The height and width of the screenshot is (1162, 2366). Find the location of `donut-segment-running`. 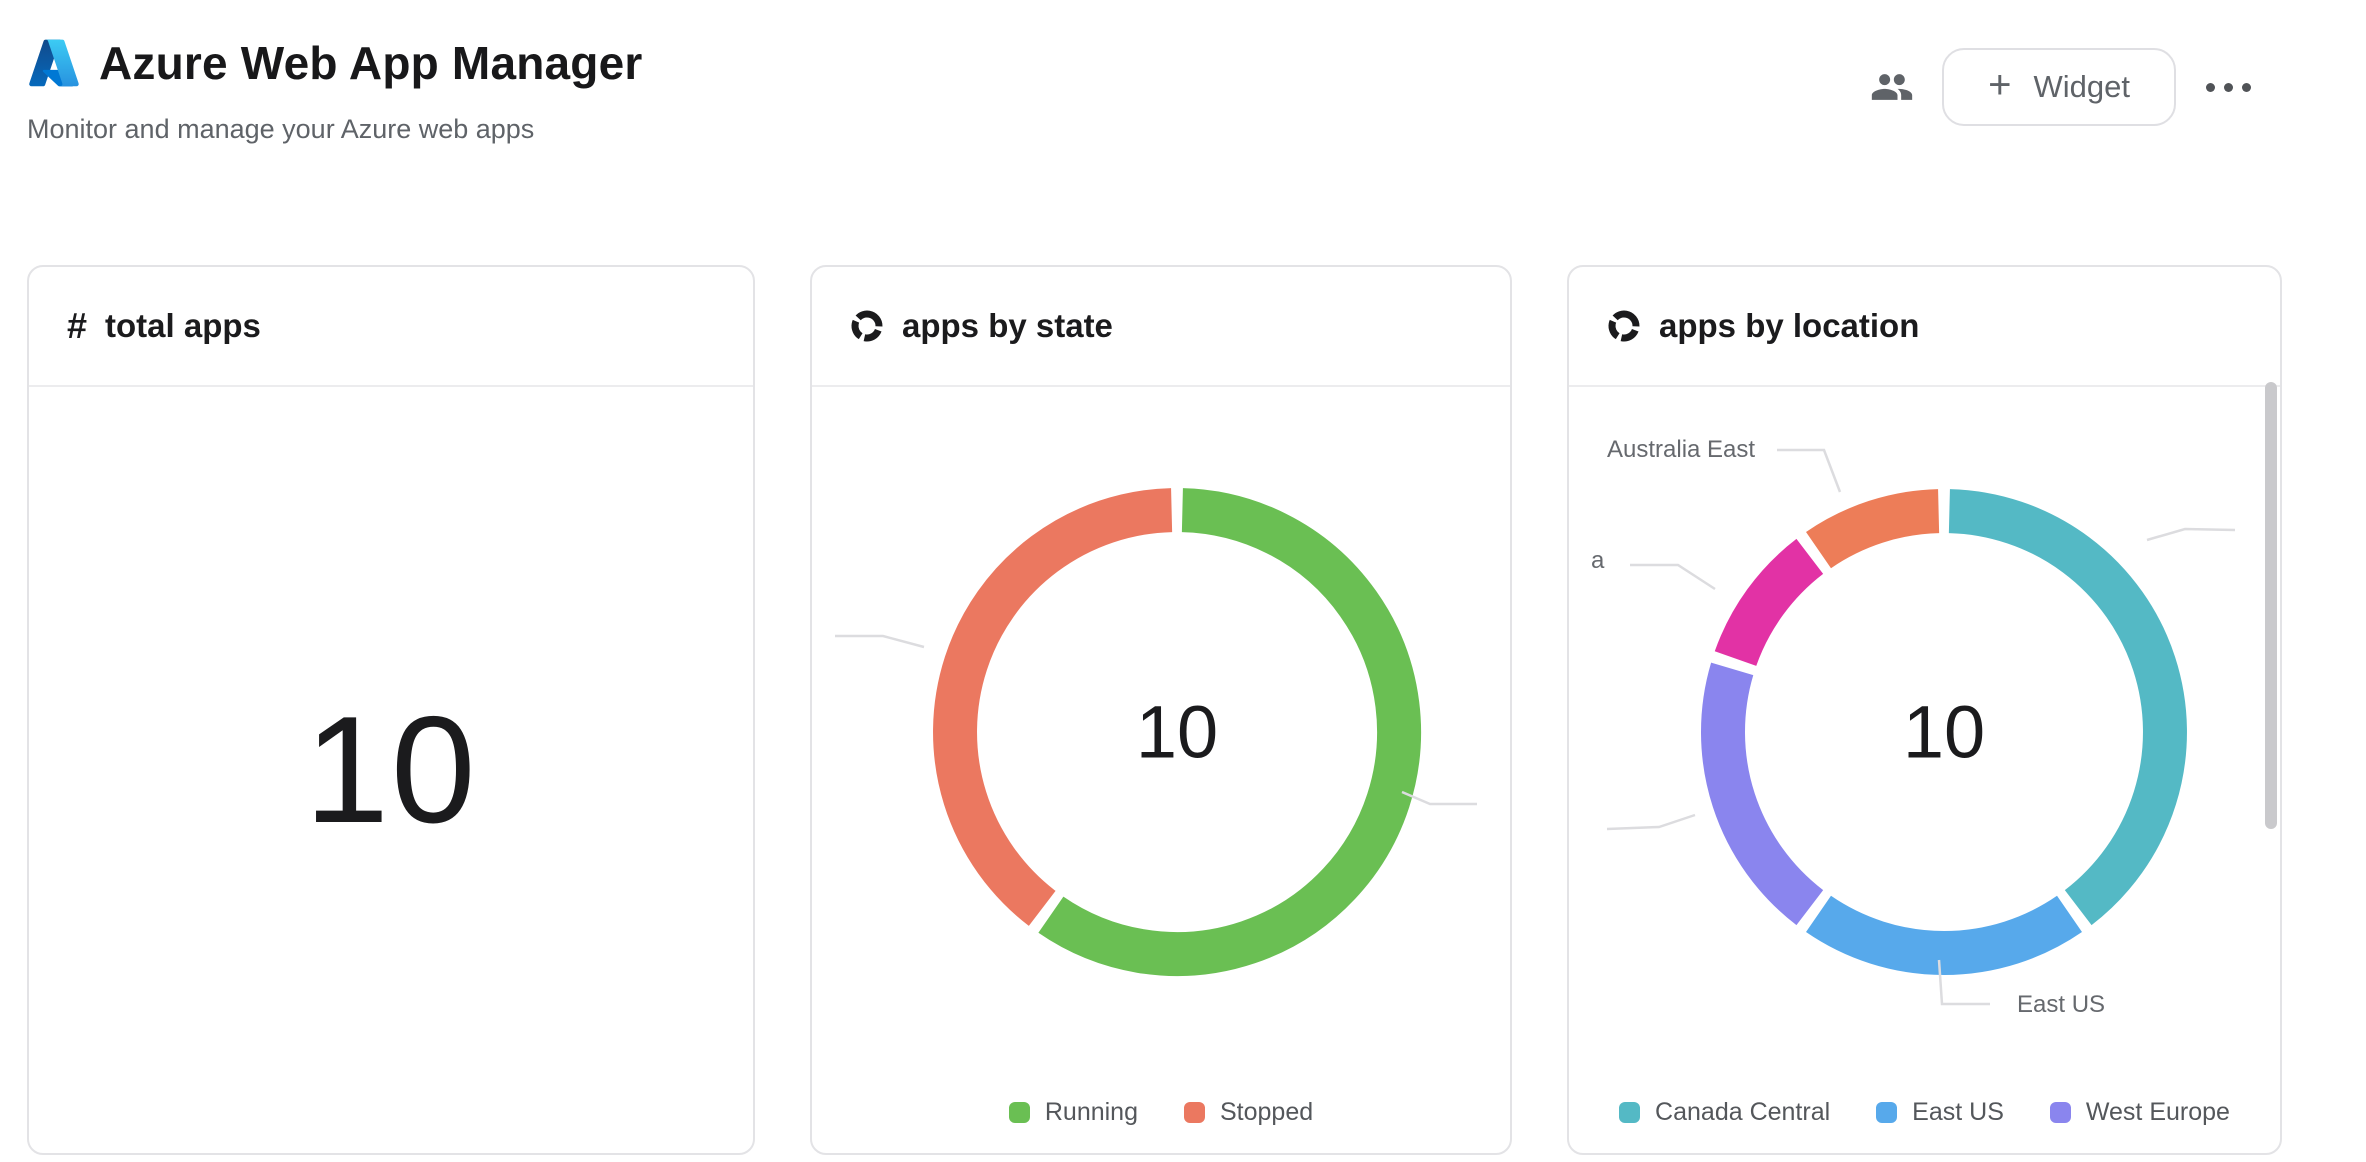

donut-segment-running is located at coordinates (1230, 732).